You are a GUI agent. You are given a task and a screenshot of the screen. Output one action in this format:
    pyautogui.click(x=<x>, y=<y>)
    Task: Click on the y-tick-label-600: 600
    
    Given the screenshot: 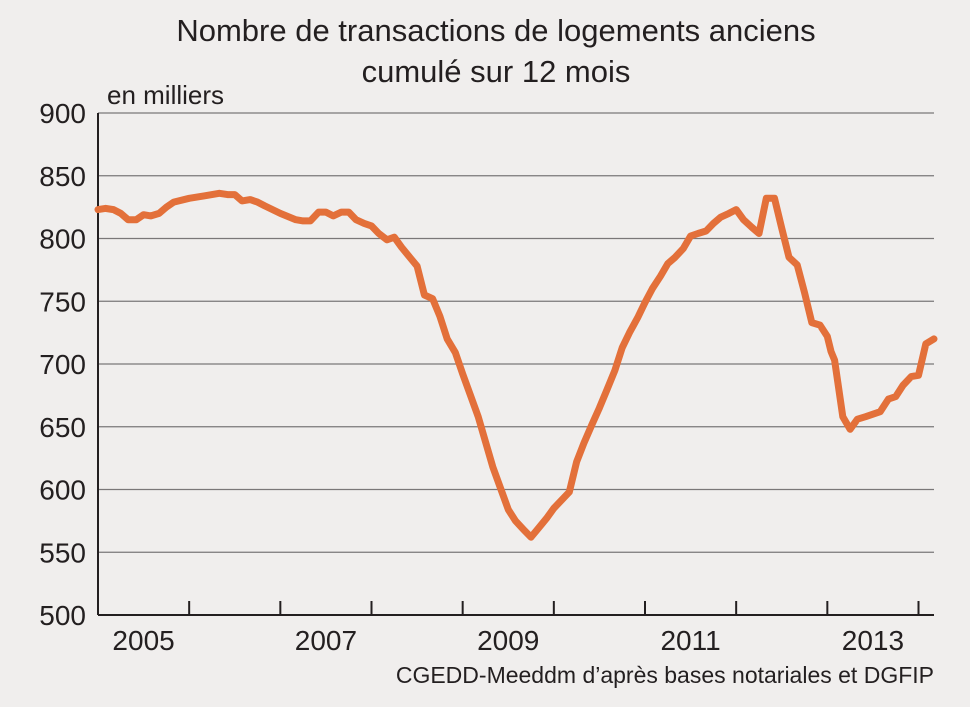 What is the action you would take?
    pyautogui.click(x=62, y=490)
    